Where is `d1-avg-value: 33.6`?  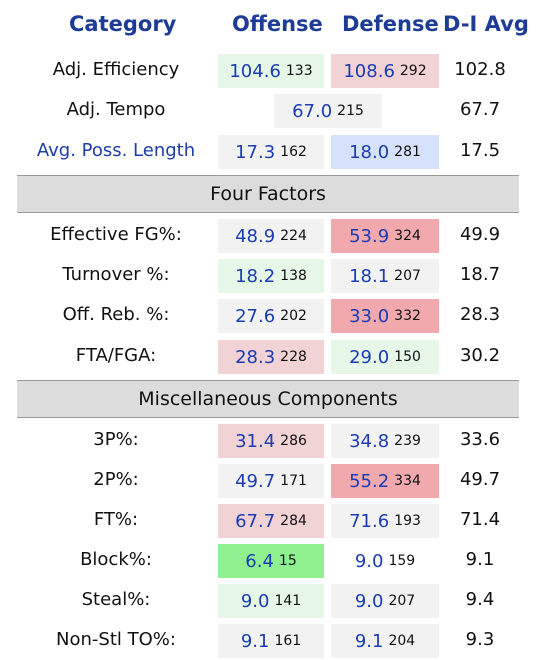 d1-avg-value: 33.6 is located at coordinates (480, 439).